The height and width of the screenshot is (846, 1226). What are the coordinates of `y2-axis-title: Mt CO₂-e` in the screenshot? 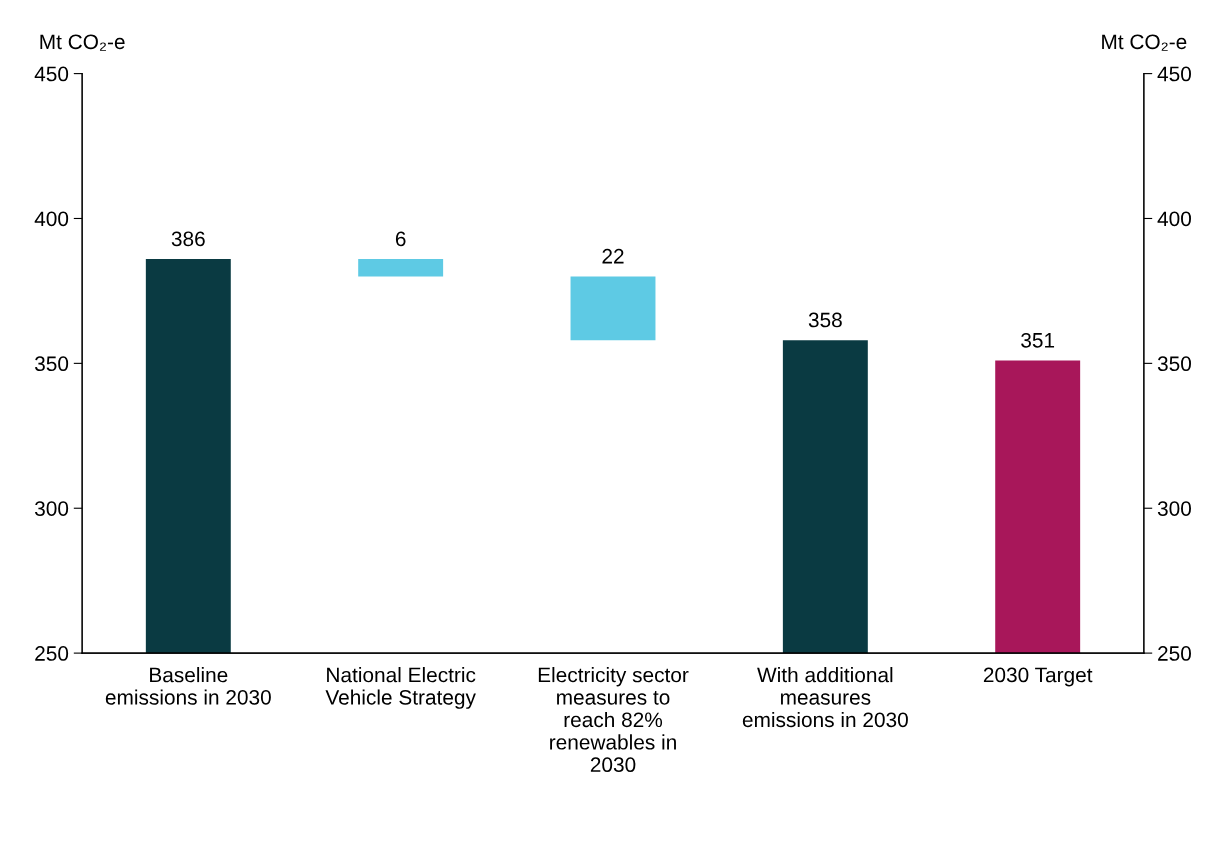 It's located at (1144, 42).